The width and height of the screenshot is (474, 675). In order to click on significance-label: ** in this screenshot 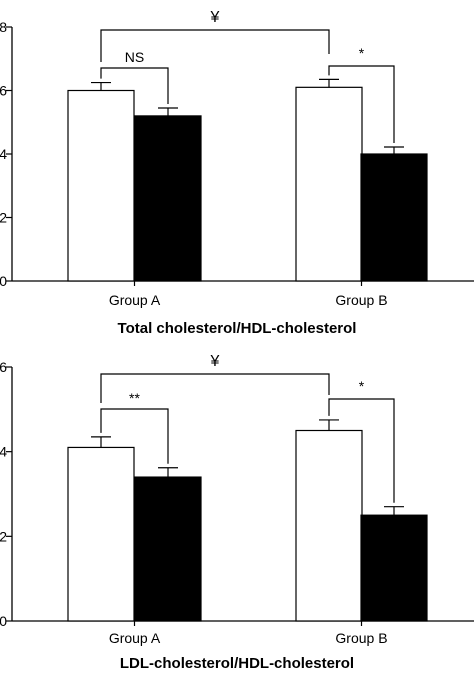, I will do `click(134, 398)`.